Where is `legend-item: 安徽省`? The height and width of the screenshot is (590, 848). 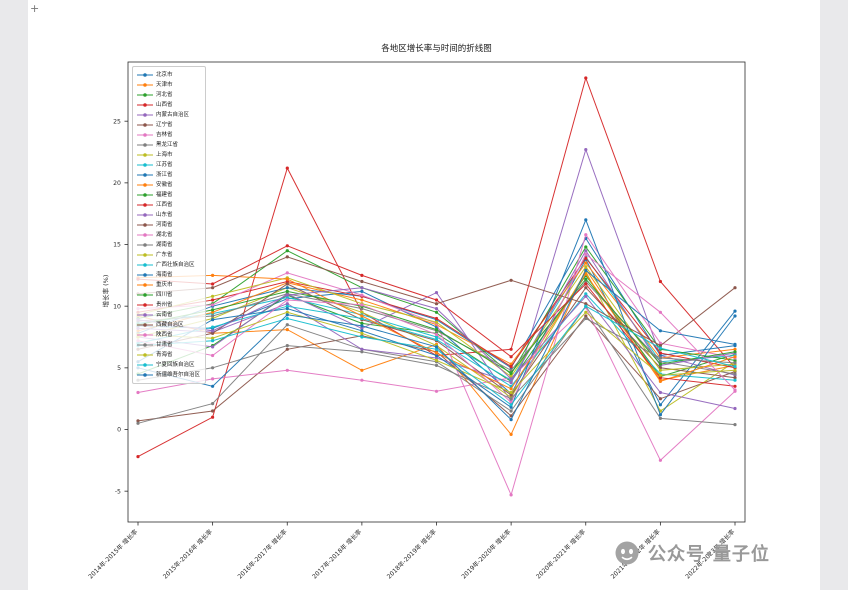 legend-item: 安徽省 is located at coordinates (168, 185).